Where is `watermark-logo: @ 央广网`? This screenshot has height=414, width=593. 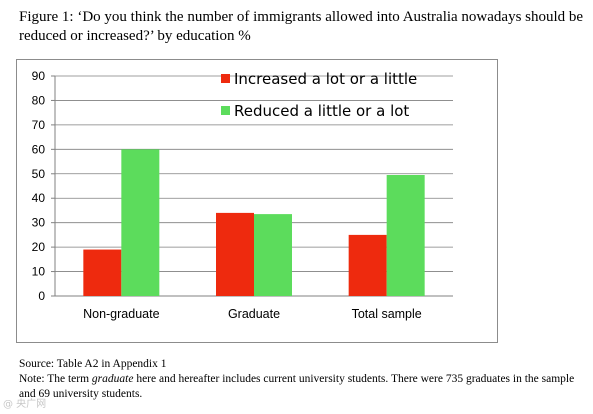
watermark-logo: @ 央广网 is located at coordinates (25, 404).